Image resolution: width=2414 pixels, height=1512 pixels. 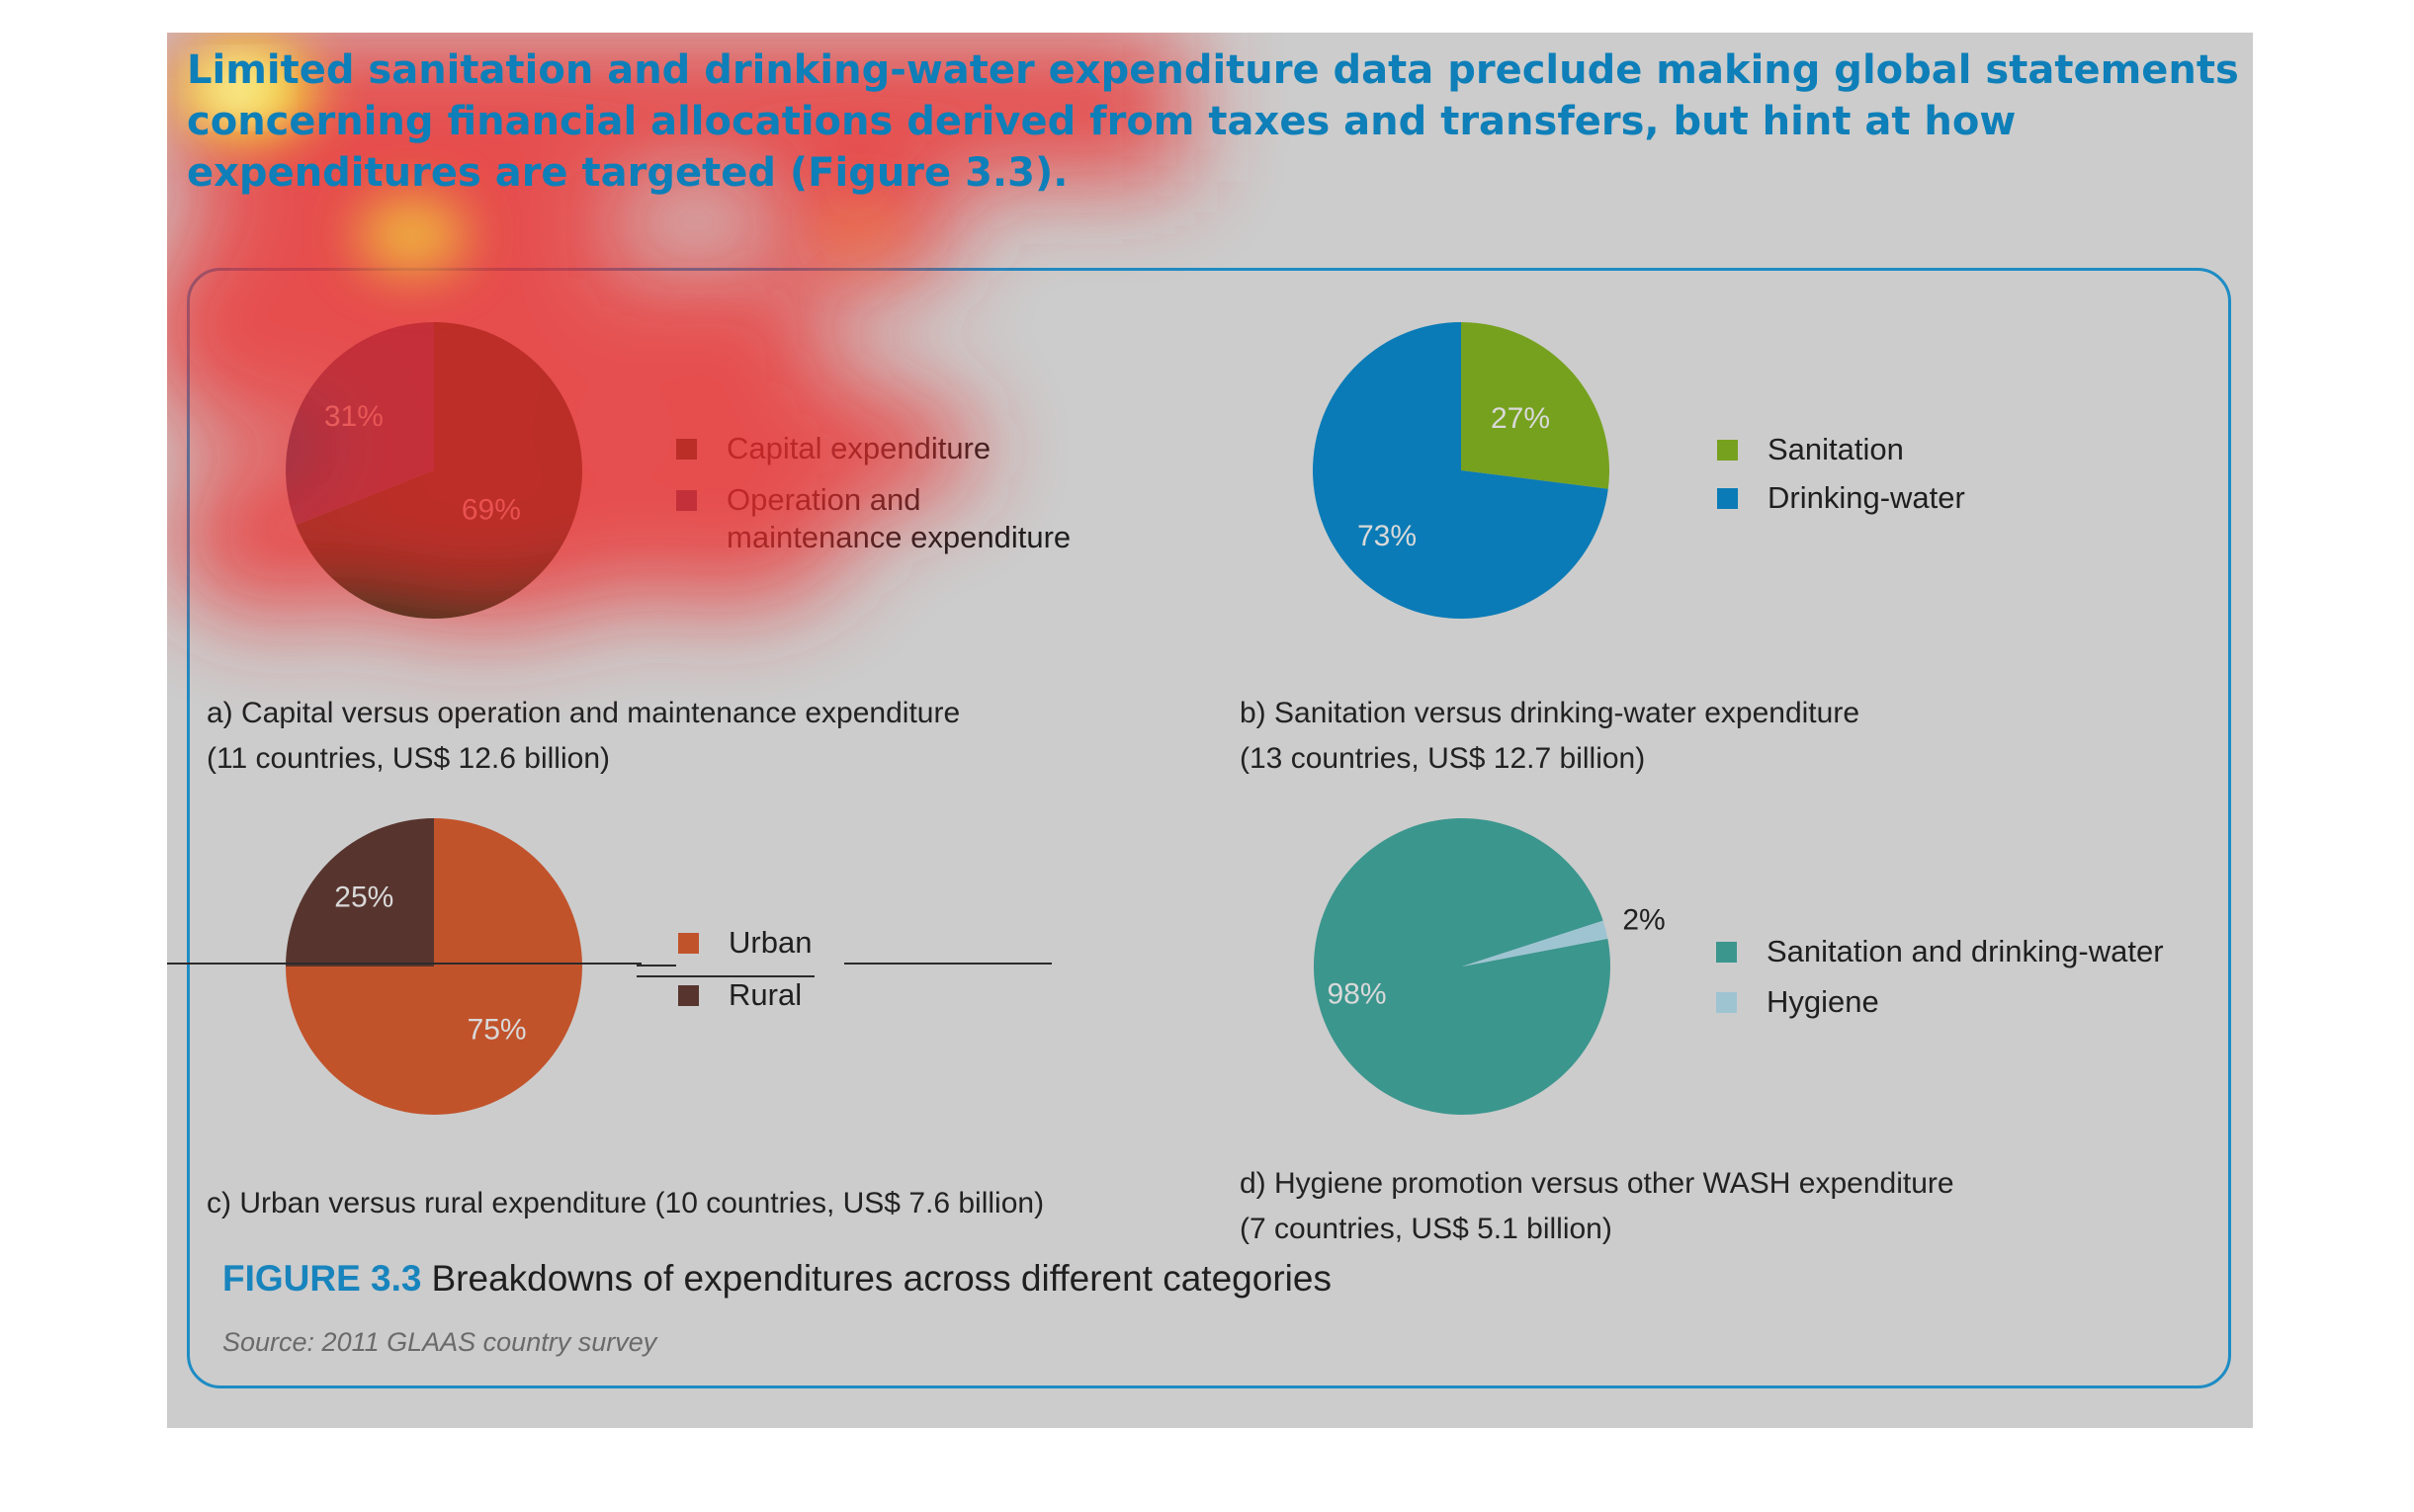 I want to click on pie-chart-urban-vs-rural: 75% 25%, so click(x=434, y=966).